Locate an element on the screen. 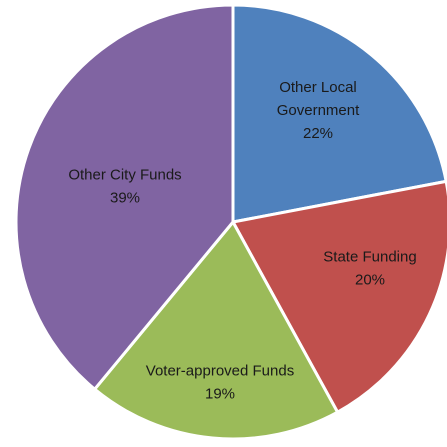  pie-slice-category: State Funding is located at coordinates (369, 257).